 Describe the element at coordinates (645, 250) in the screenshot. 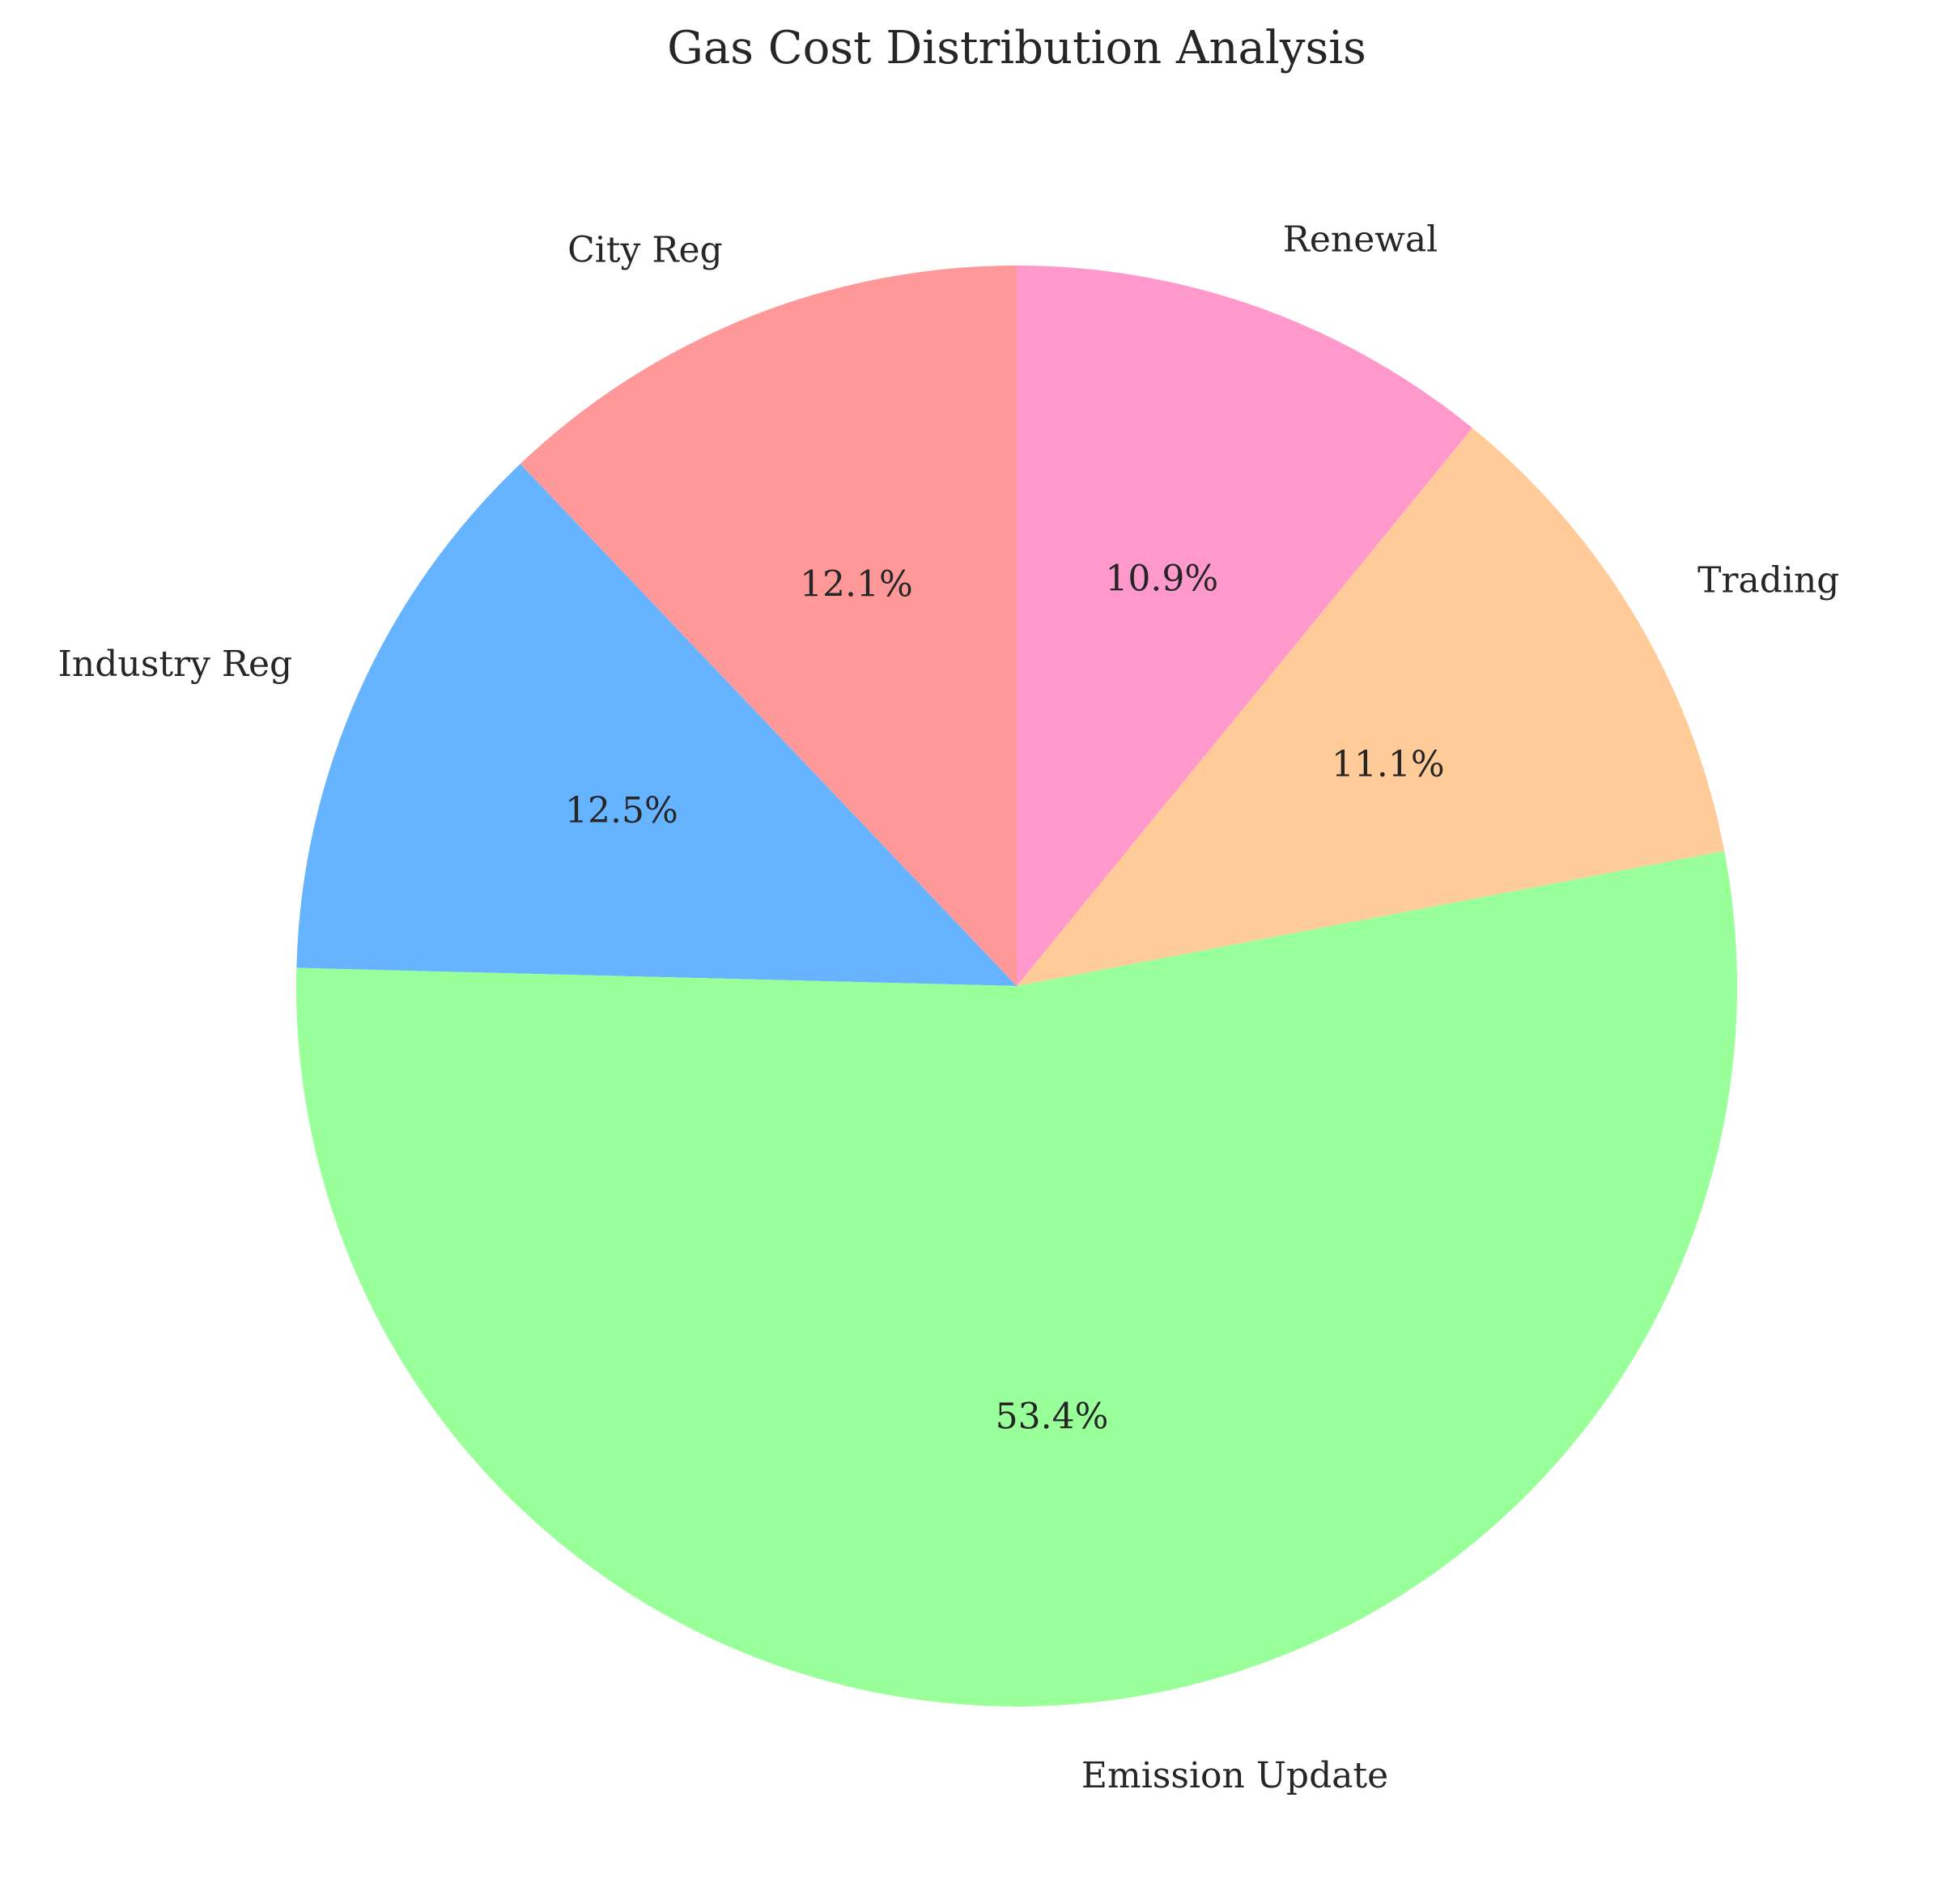

I see `slice-label-city-reg: City Reg` at that location.